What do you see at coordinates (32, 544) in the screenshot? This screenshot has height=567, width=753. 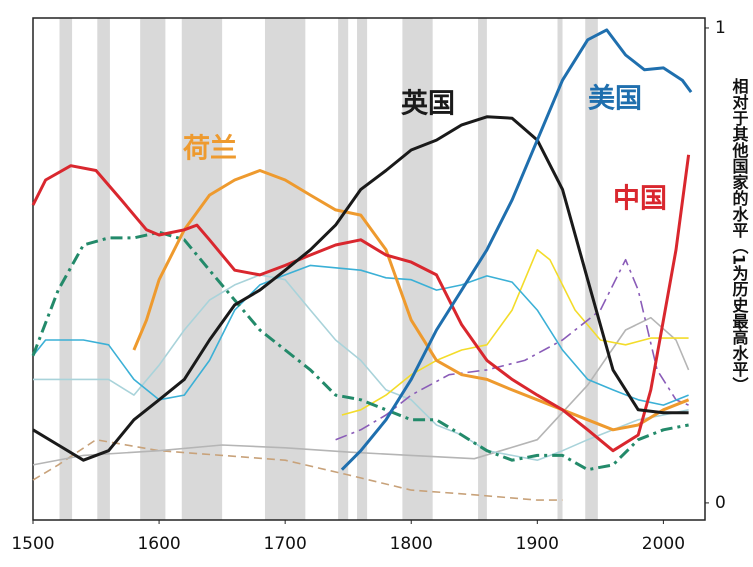 I see `x-tick-label: 1500` at bounding box center [32, 544].